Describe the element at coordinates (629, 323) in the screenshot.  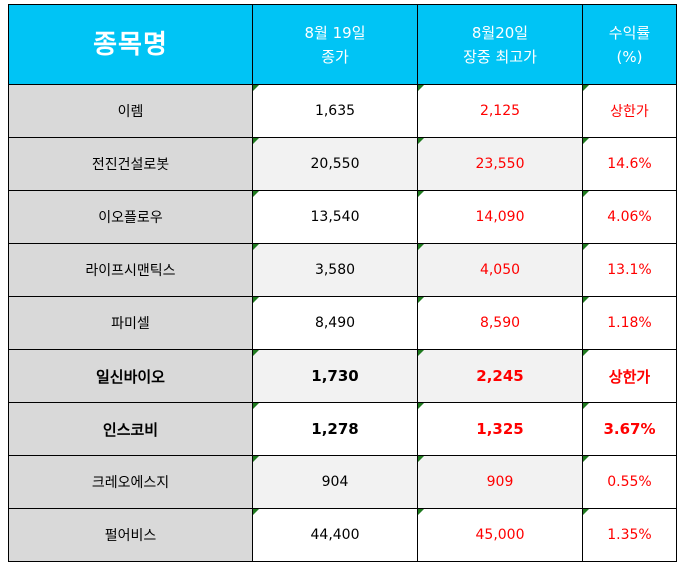
I see `return-cell: 1.18%` at that location.